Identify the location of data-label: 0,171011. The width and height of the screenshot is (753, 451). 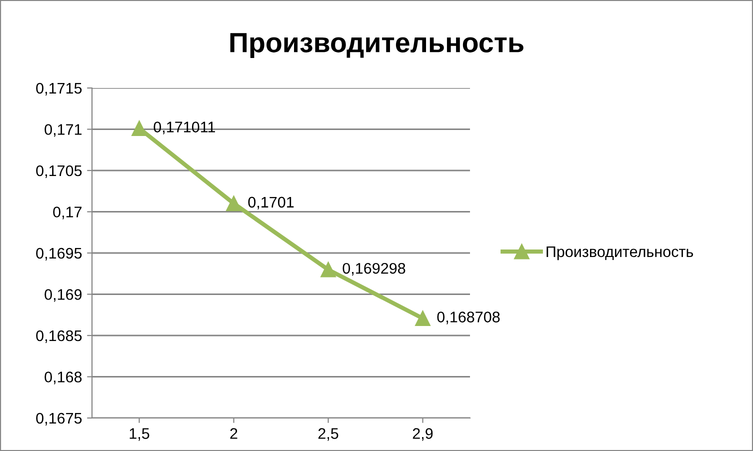
(184, 128).